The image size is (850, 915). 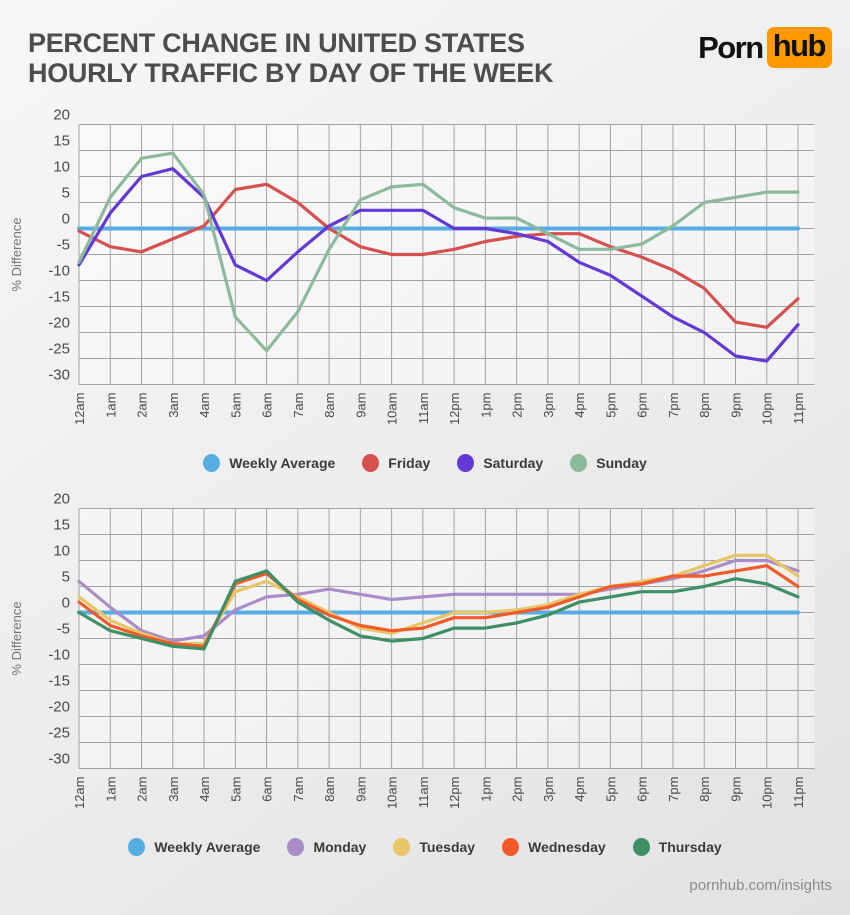 I want to click on legend-item-thursday: Thursday, so click(x=677, y=847).